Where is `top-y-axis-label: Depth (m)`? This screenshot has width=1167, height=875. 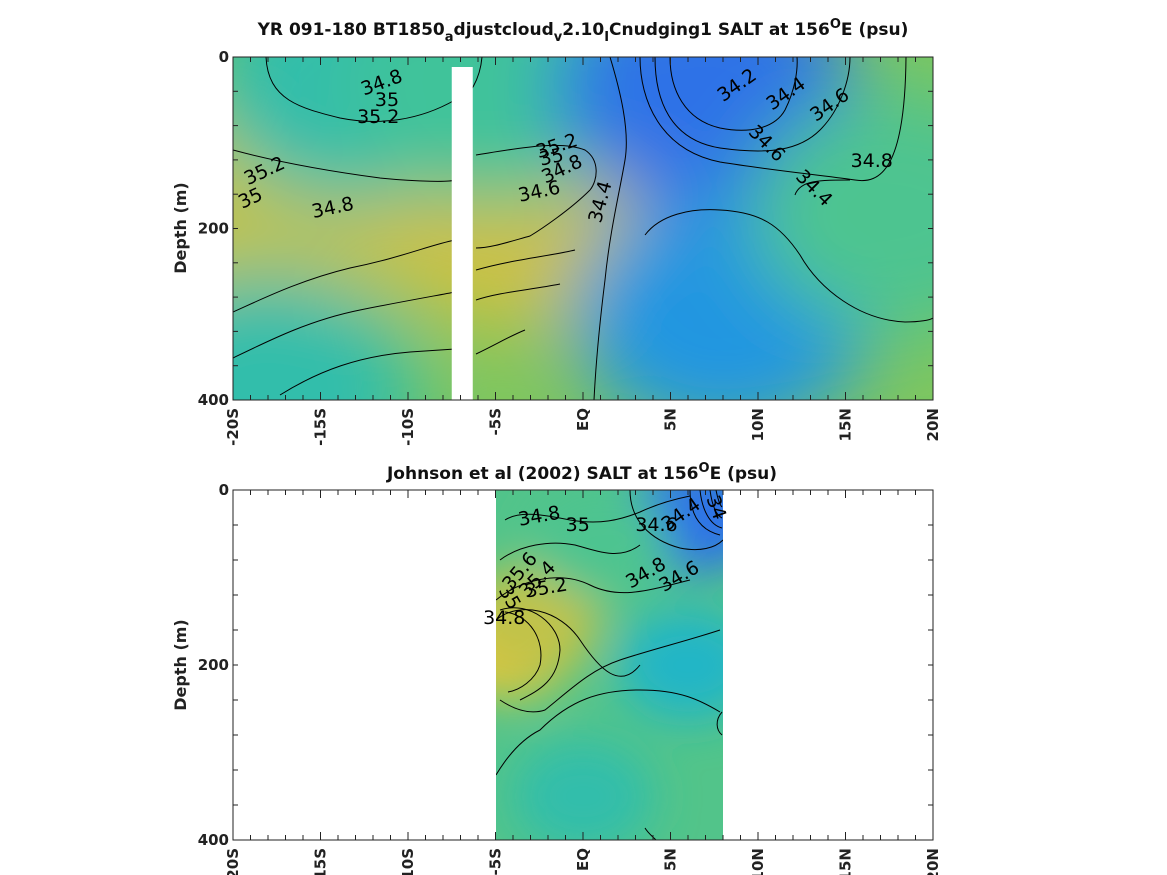 top-y-axis-label: Depth (m) is located at coordinates (180, 228).